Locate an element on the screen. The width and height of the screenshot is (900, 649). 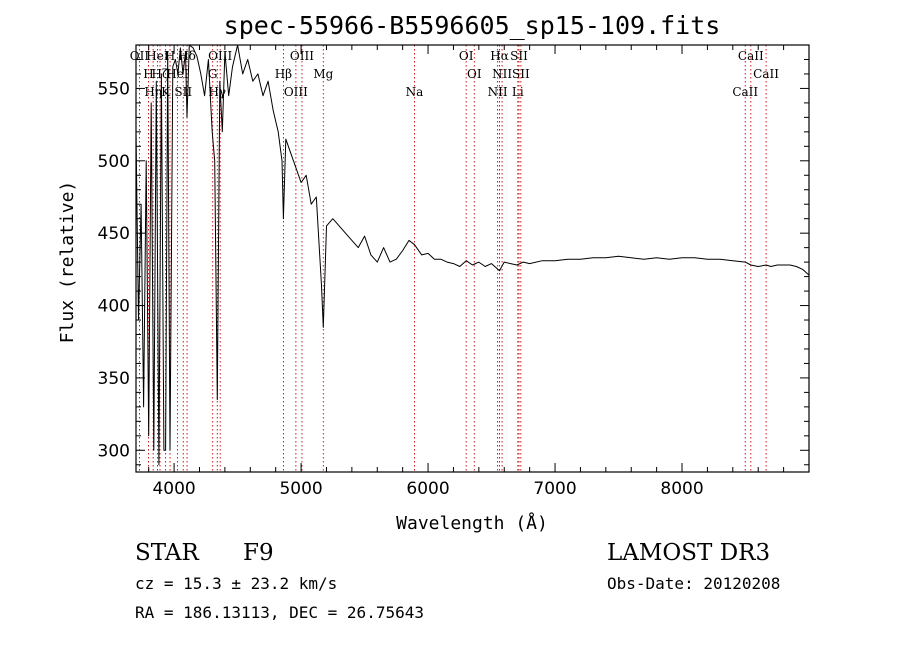
line-label-2: Hη is located at coordinates (153, 92).